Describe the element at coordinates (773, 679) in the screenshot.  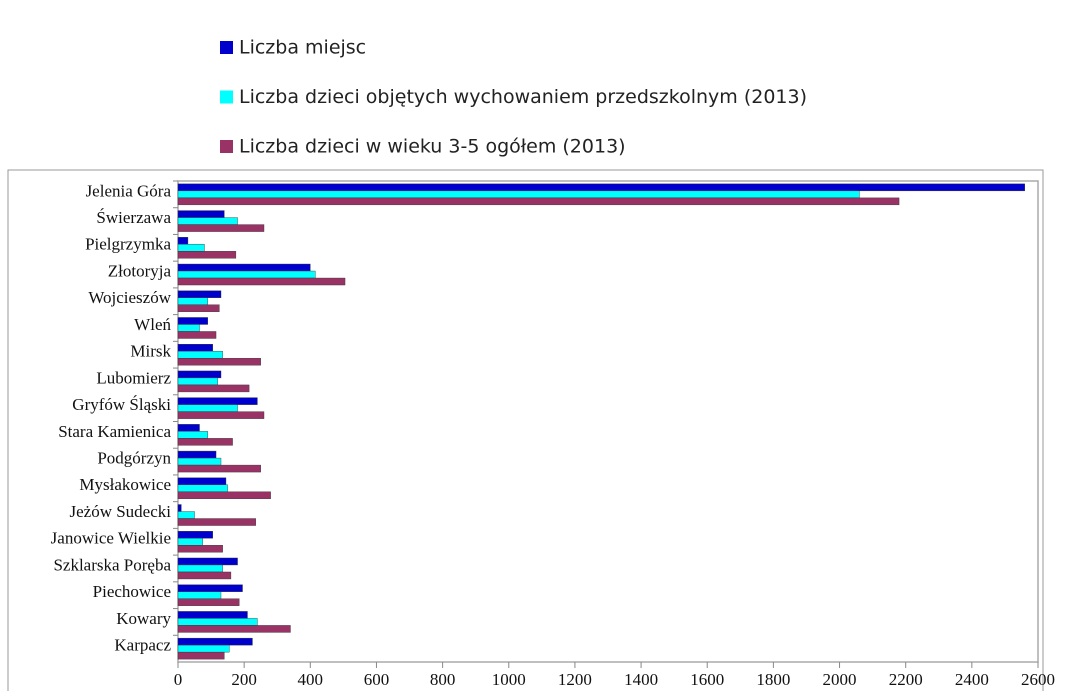
I see `x-tick-label: 1800` at that location.